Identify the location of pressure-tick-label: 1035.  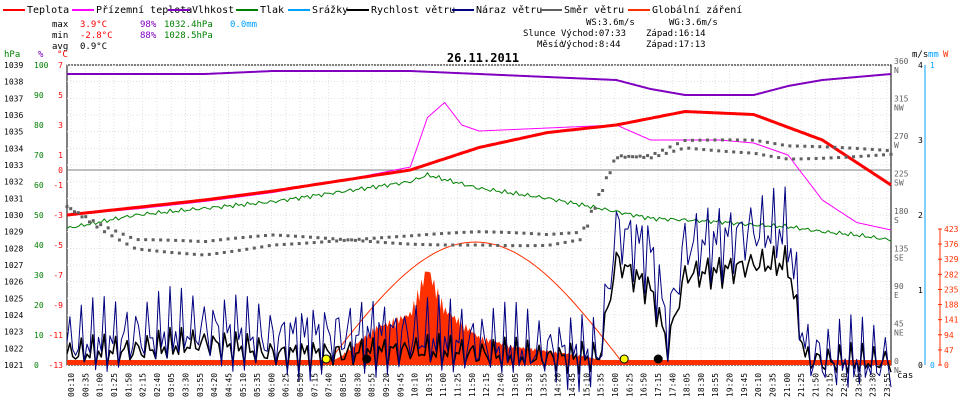
(13, 132).